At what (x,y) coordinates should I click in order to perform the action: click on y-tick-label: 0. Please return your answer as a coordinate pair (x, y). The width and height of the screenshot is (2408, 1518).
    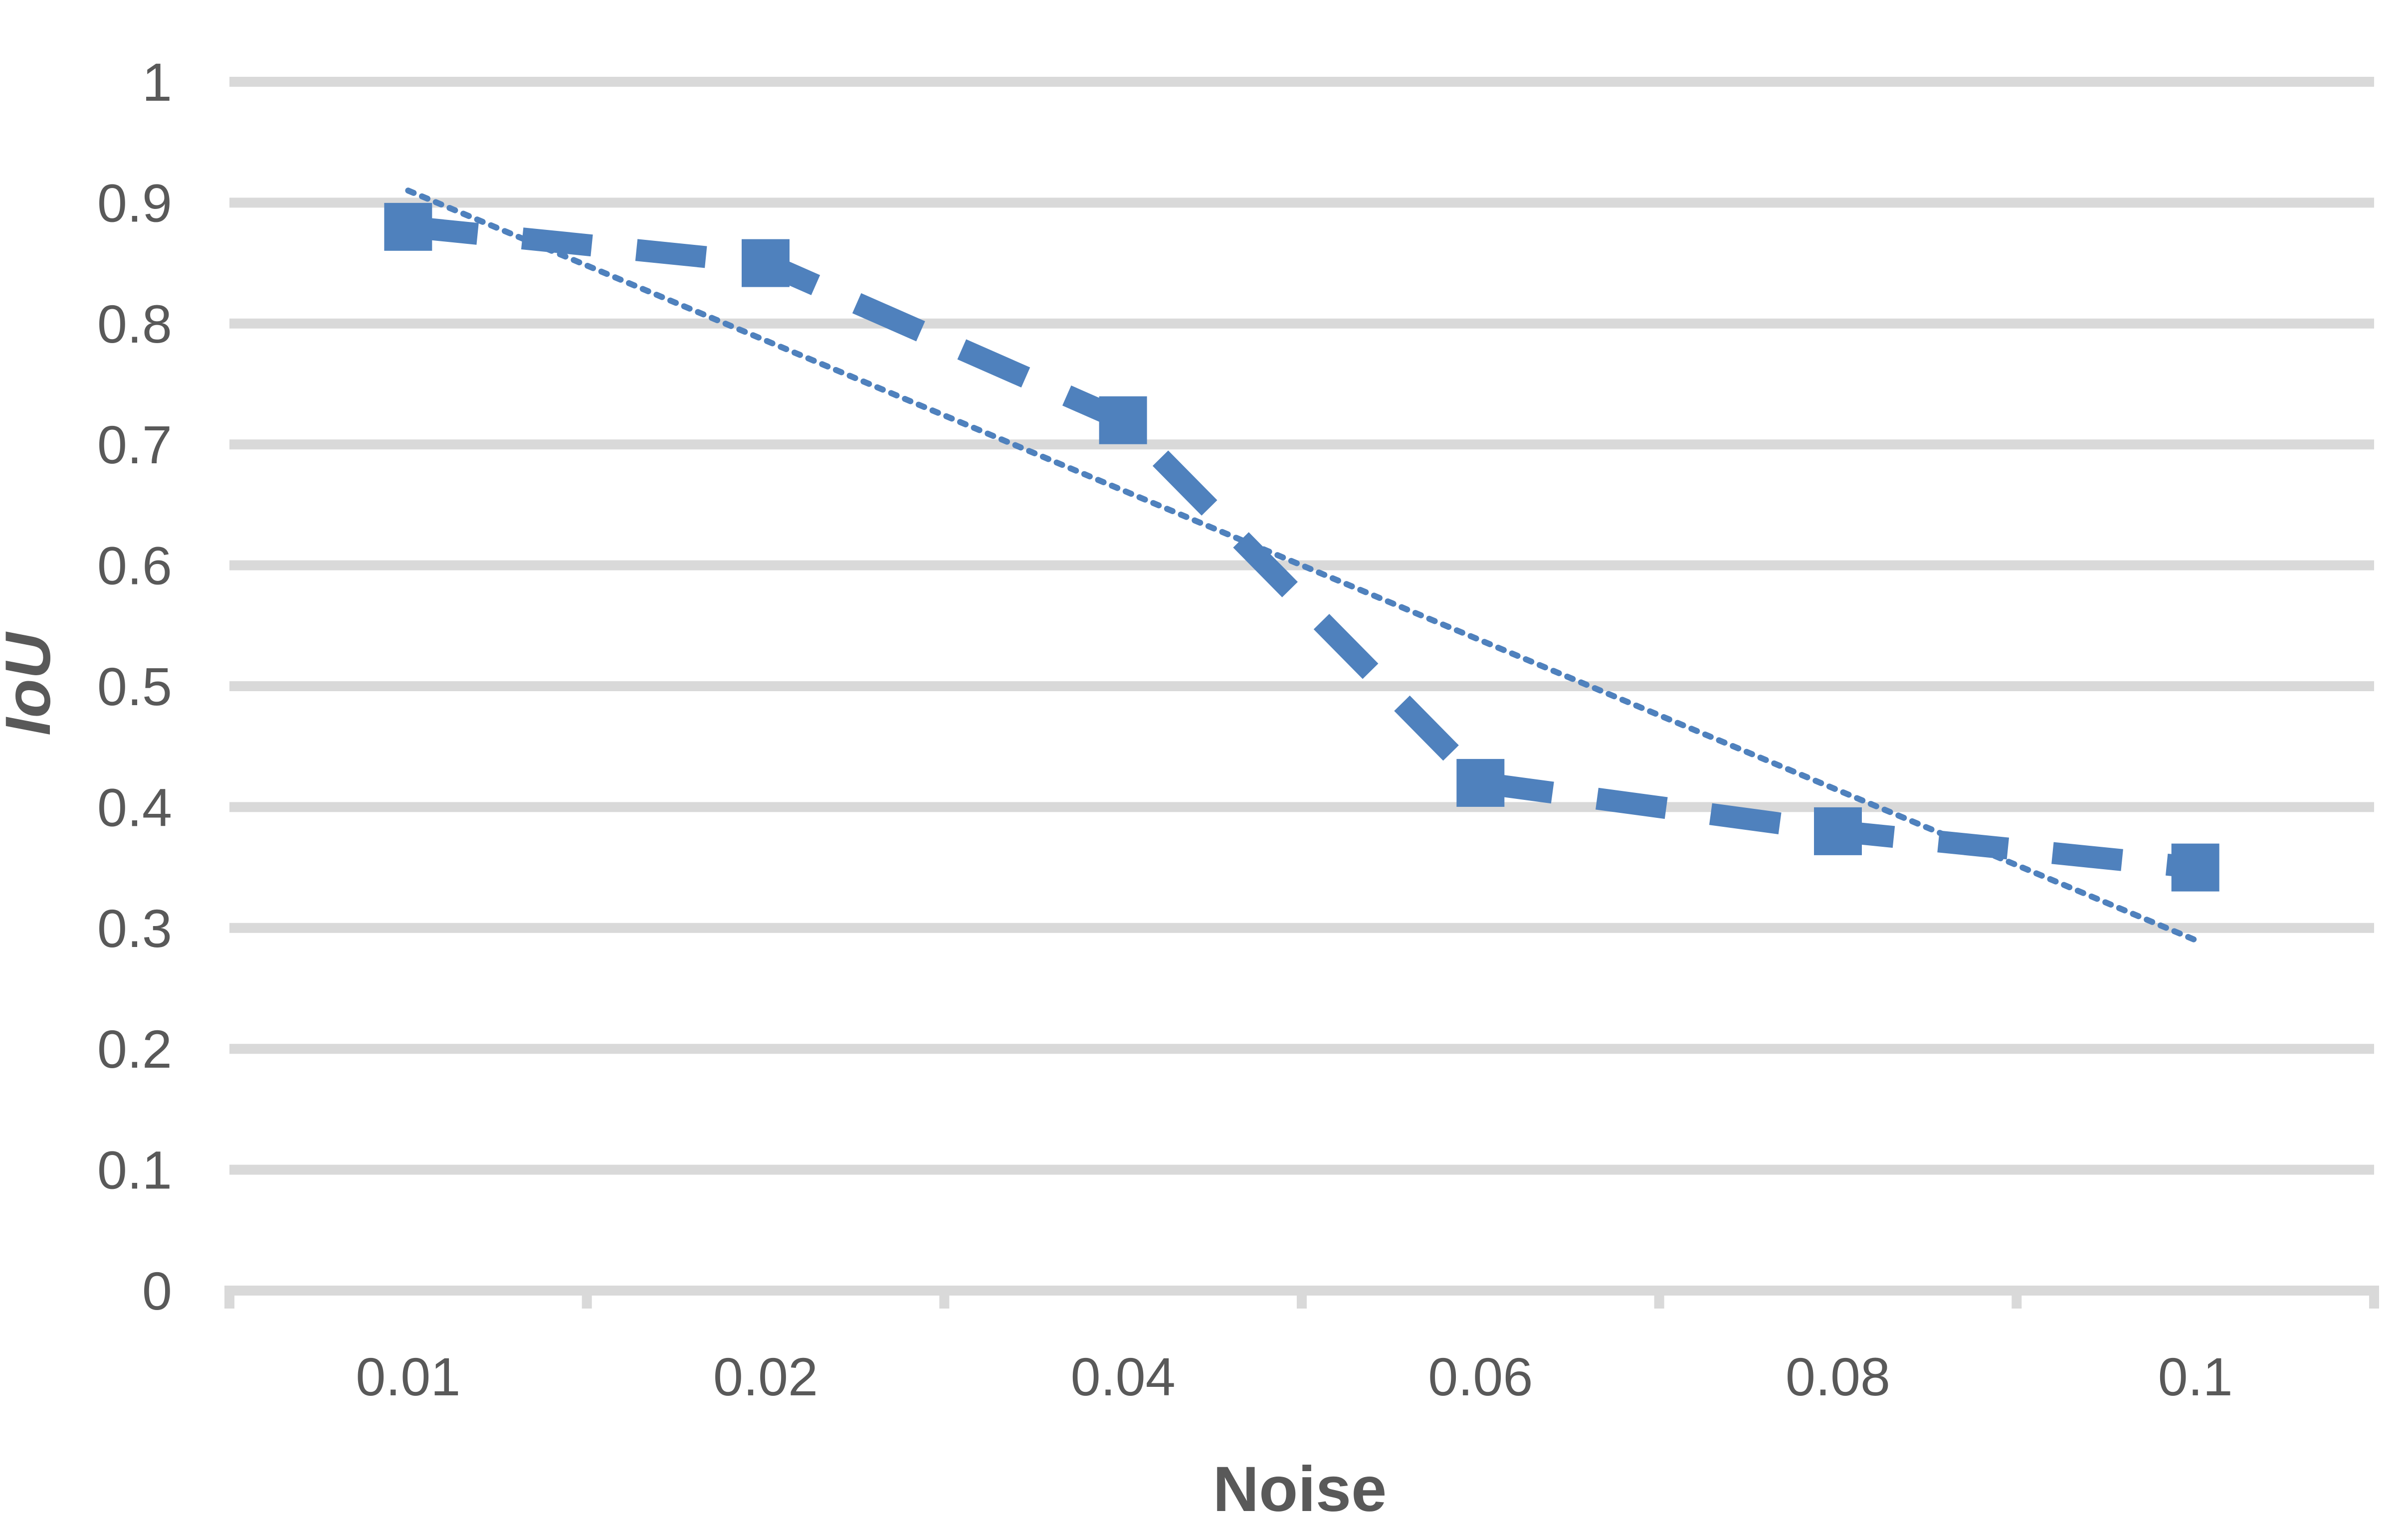
    Looking at the image, I should click on (157, 1291).